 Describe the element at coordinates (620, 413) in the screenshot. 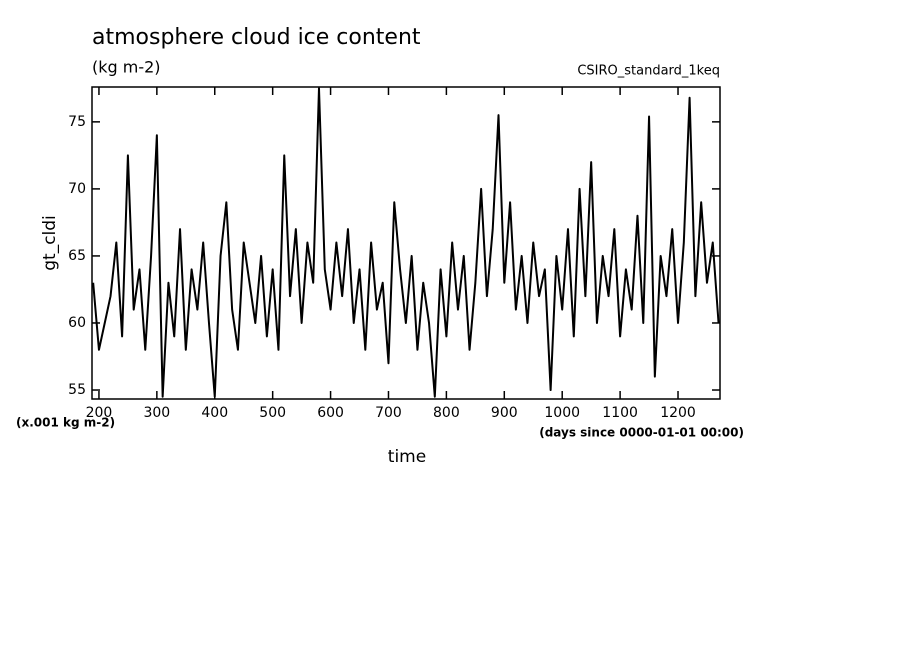

I see `x-tick-label: 1100` at that location.